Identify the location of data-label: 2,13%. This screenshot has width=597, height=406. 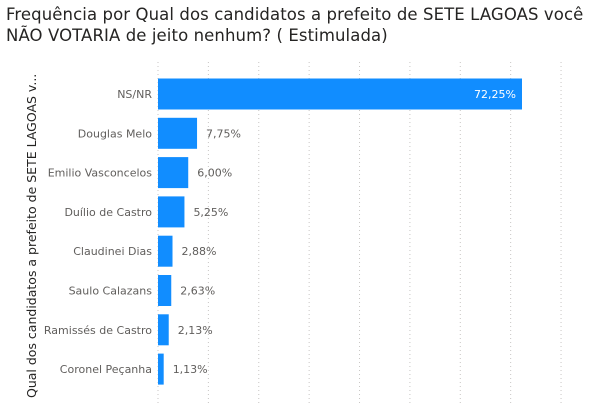
(195, 330).